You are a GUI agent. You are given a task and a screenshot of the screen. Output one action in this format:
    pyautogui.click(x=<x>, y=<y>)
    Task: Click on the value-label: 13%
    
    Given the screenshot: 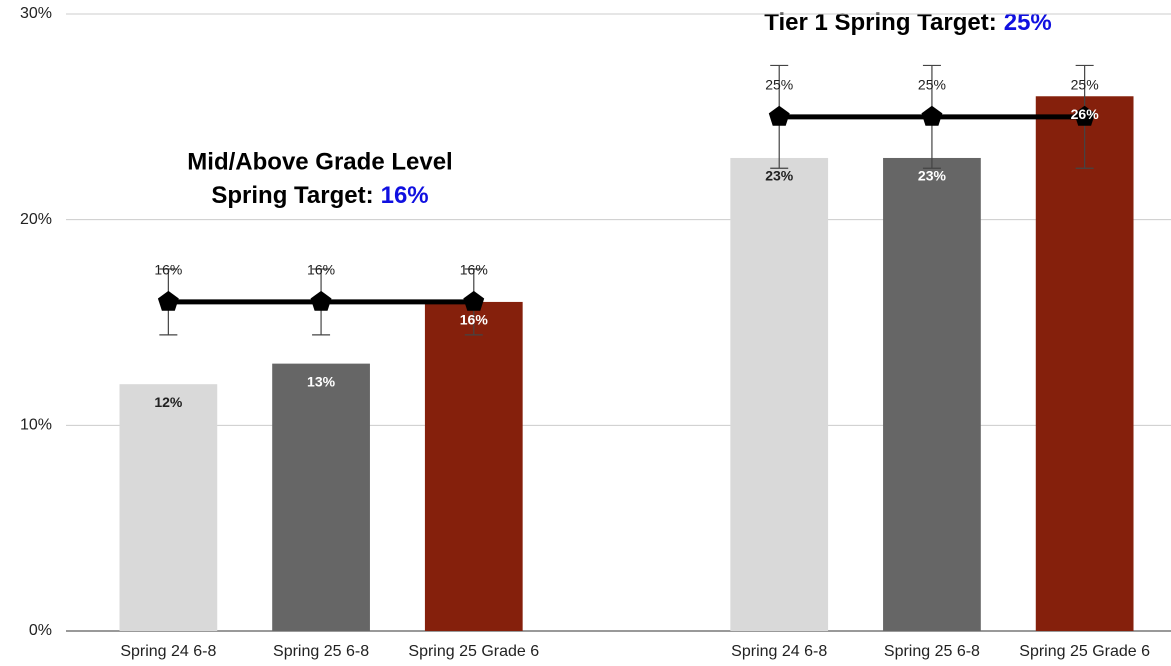 What is the action you would take?
    pyautogui.click(x=321, y=381)
    